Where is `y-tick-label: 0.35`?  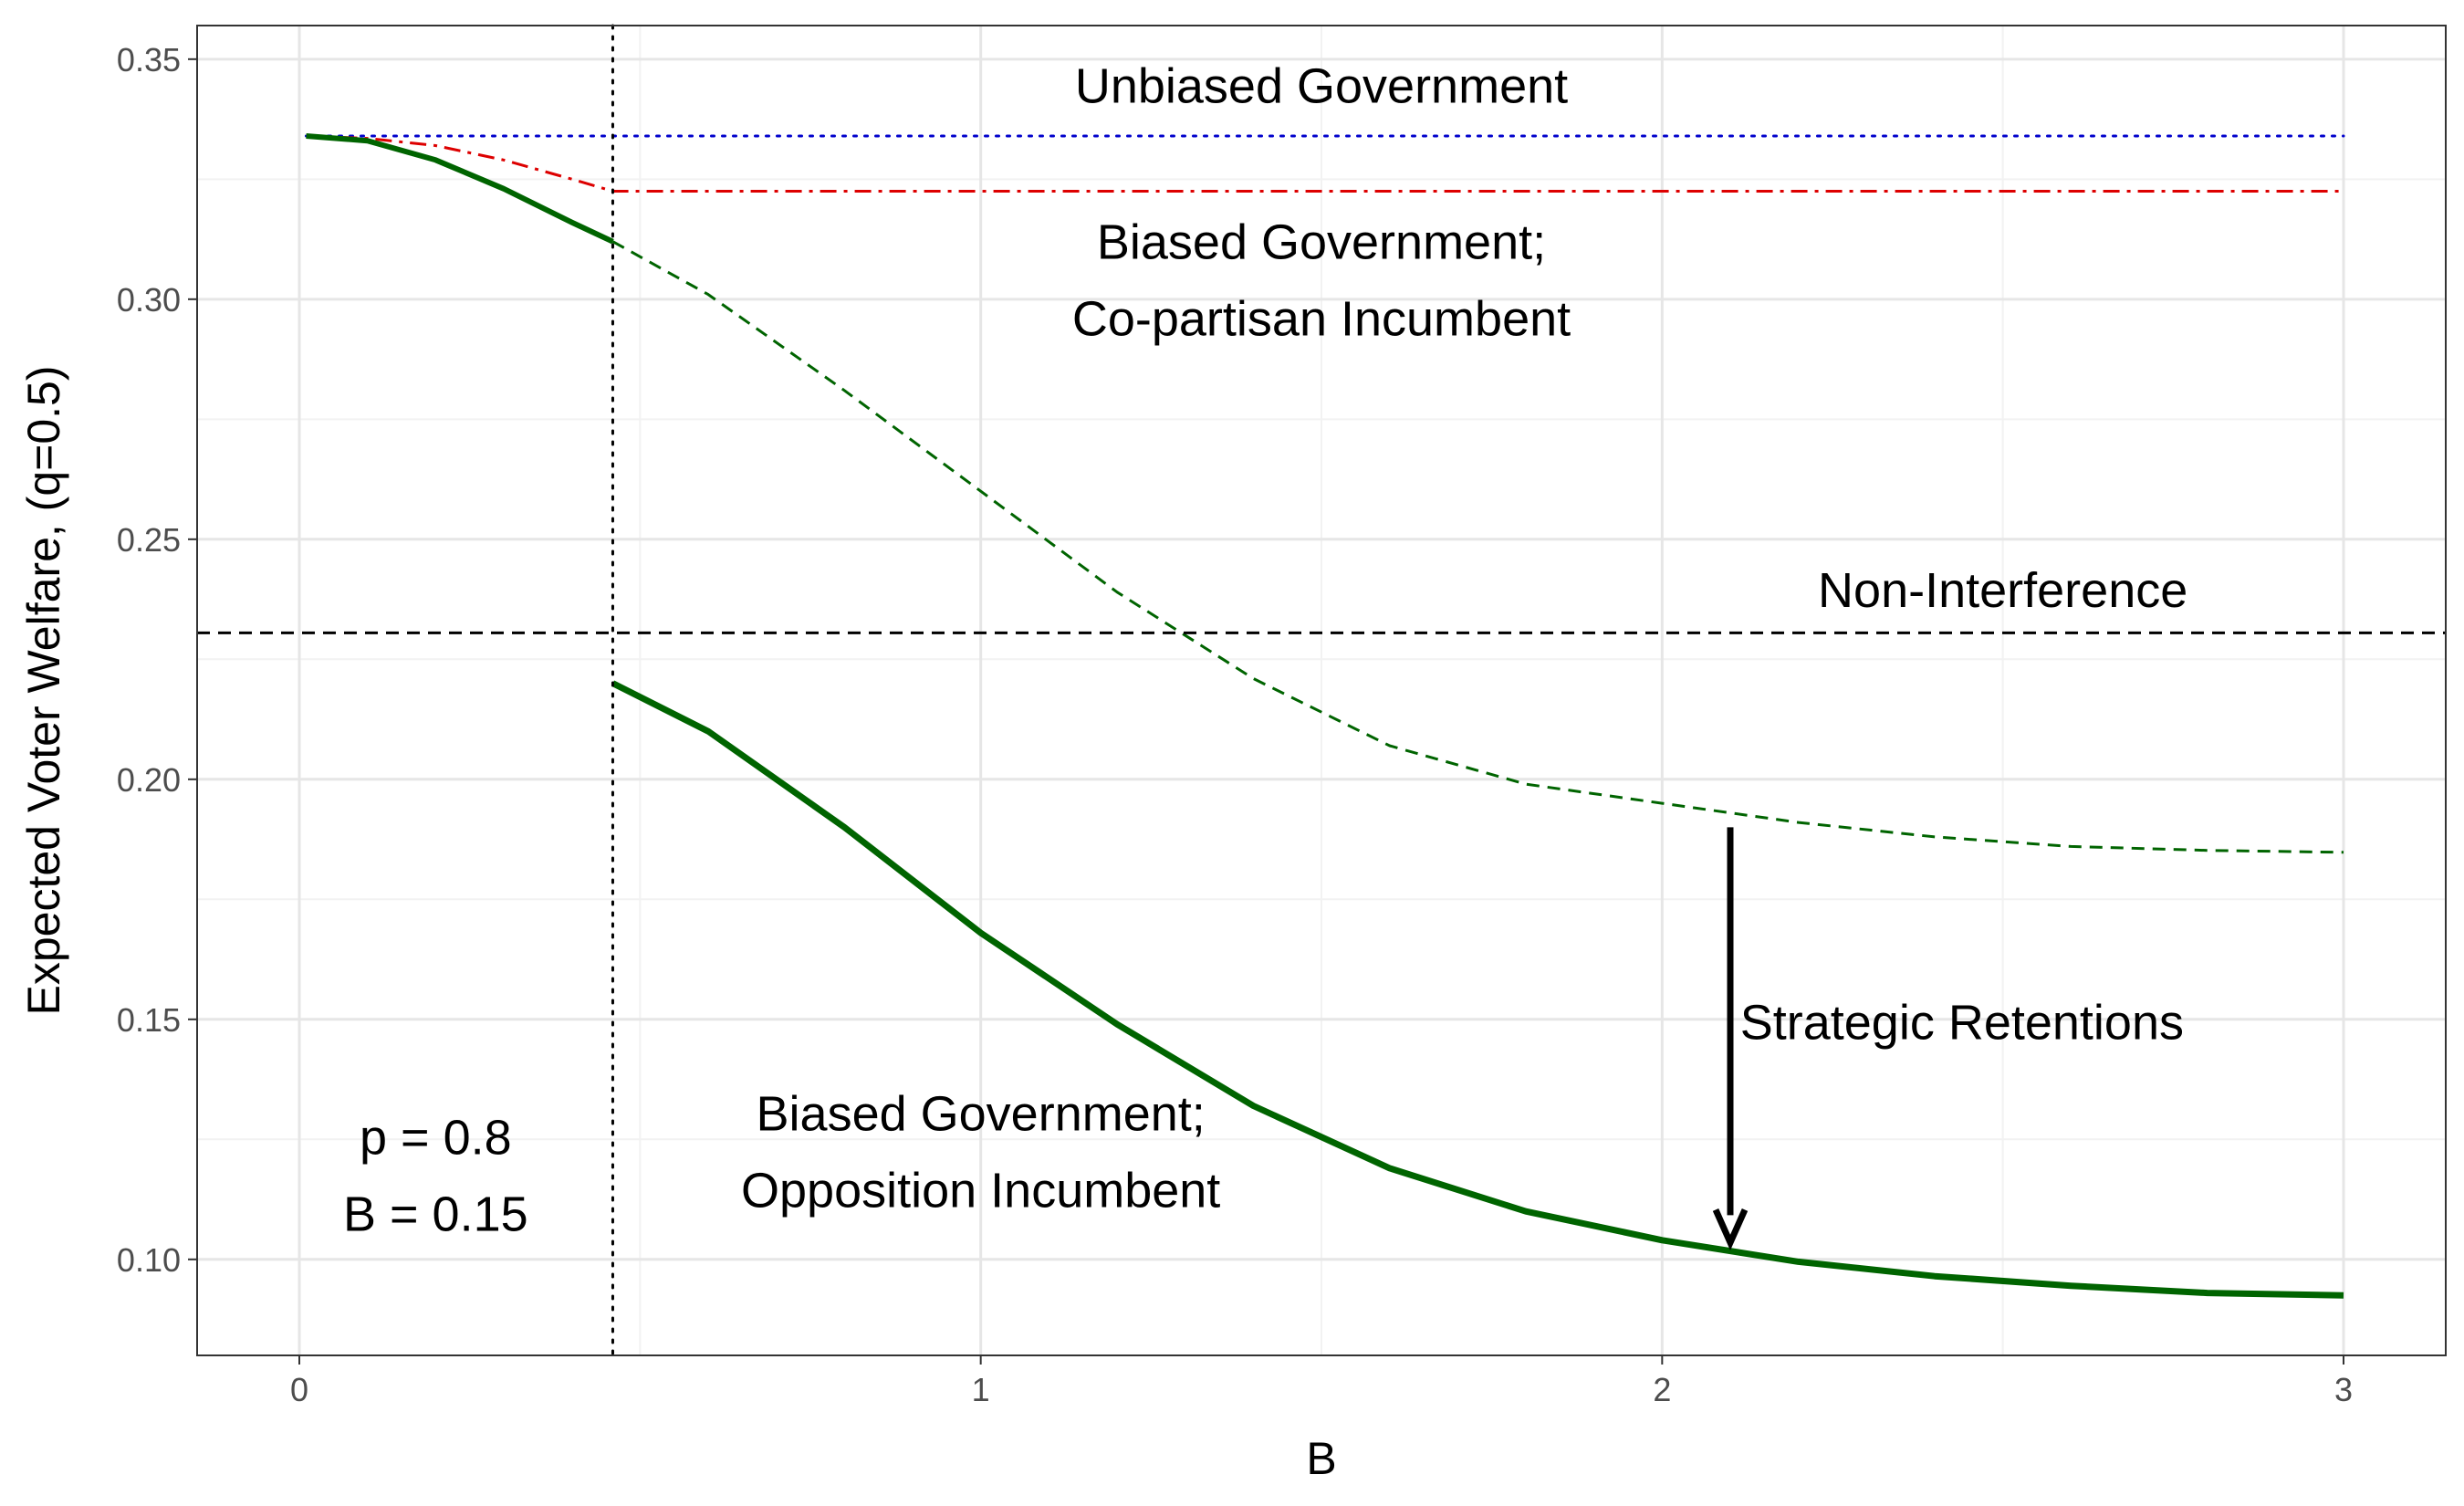 y-tick-label: 0.35 is located at coordinates (149, 59).